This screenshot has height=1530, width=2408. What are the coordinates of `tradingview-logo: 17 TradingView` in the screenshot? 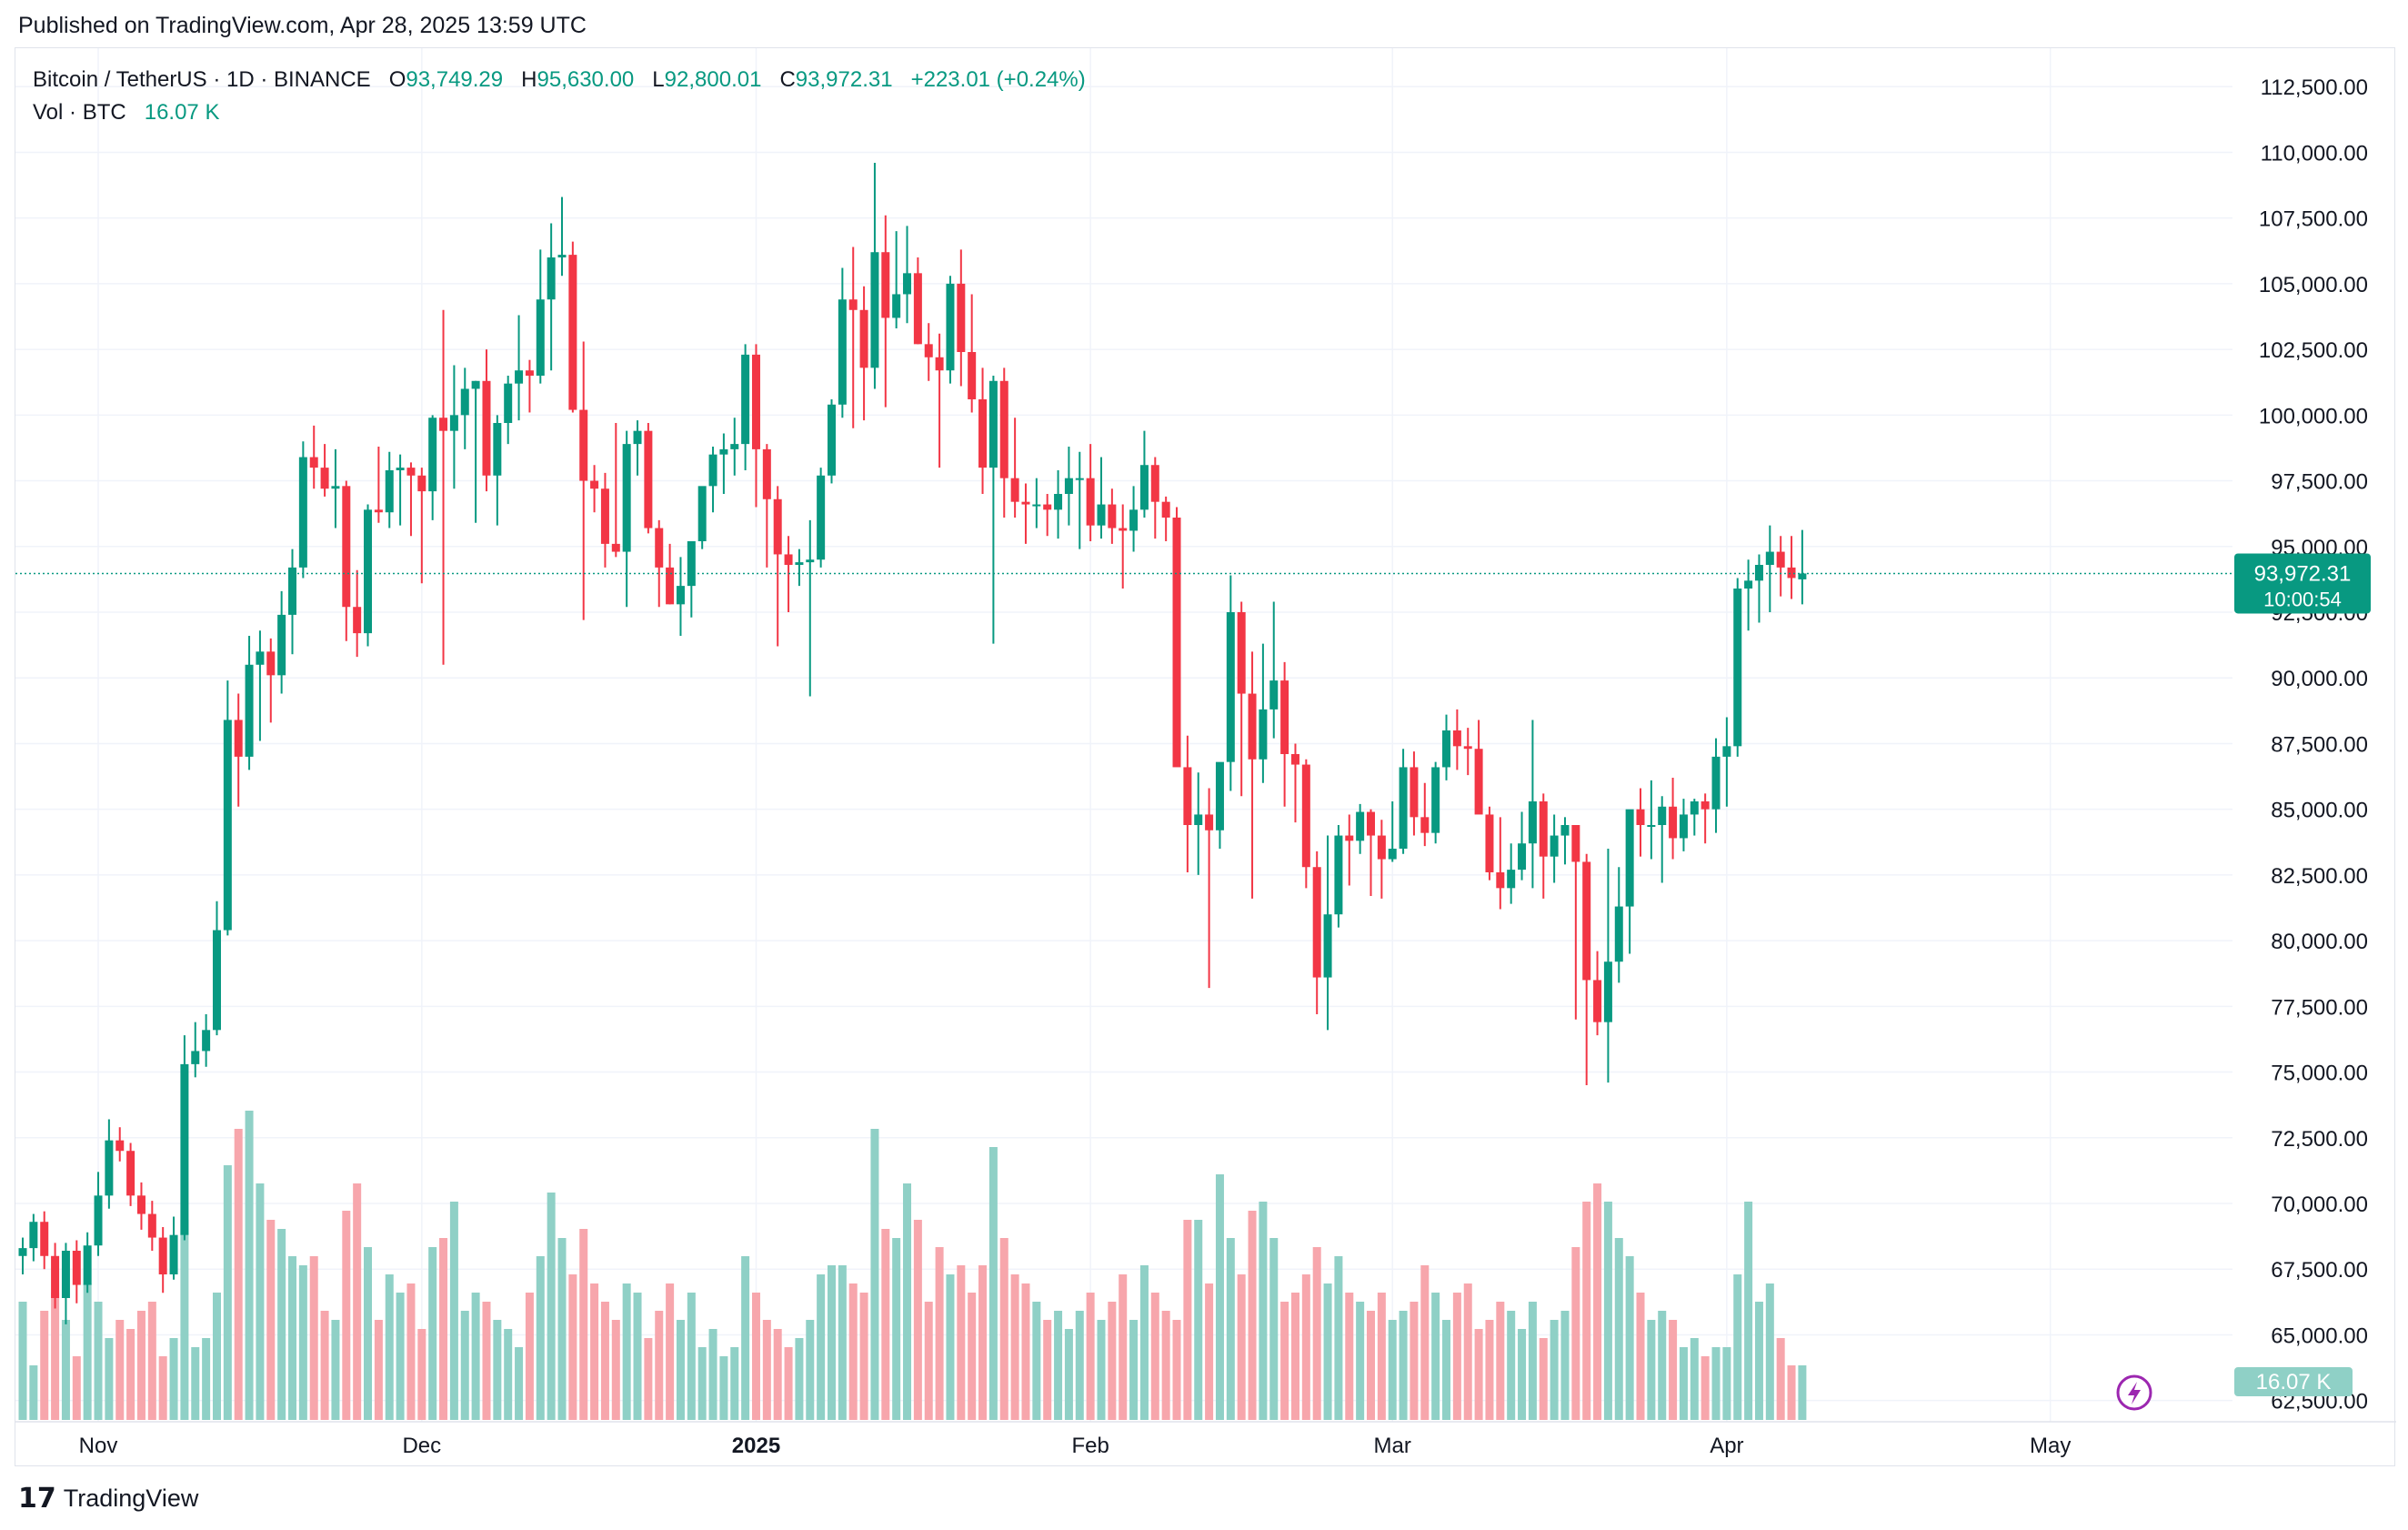 It's located at (108, 1499).